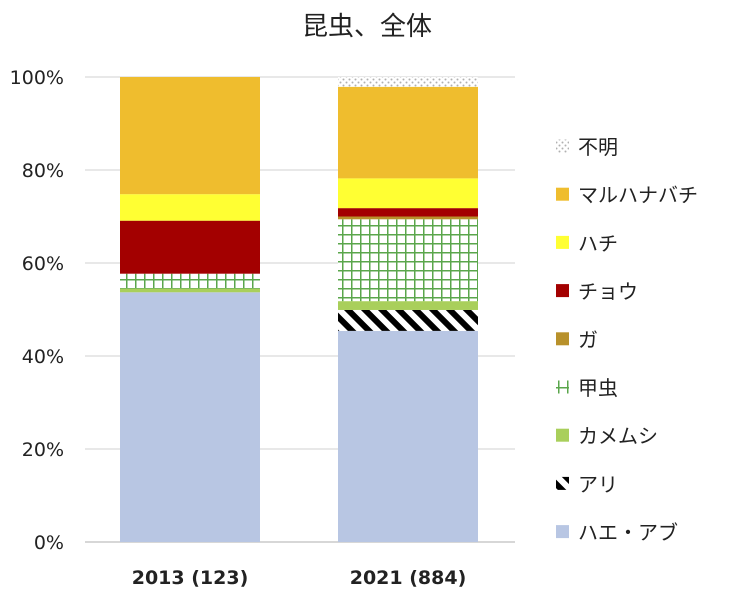 The height and width of the screenshot is (594, 731). I want to click on y-tick-label: 20%, so click(43, 450).